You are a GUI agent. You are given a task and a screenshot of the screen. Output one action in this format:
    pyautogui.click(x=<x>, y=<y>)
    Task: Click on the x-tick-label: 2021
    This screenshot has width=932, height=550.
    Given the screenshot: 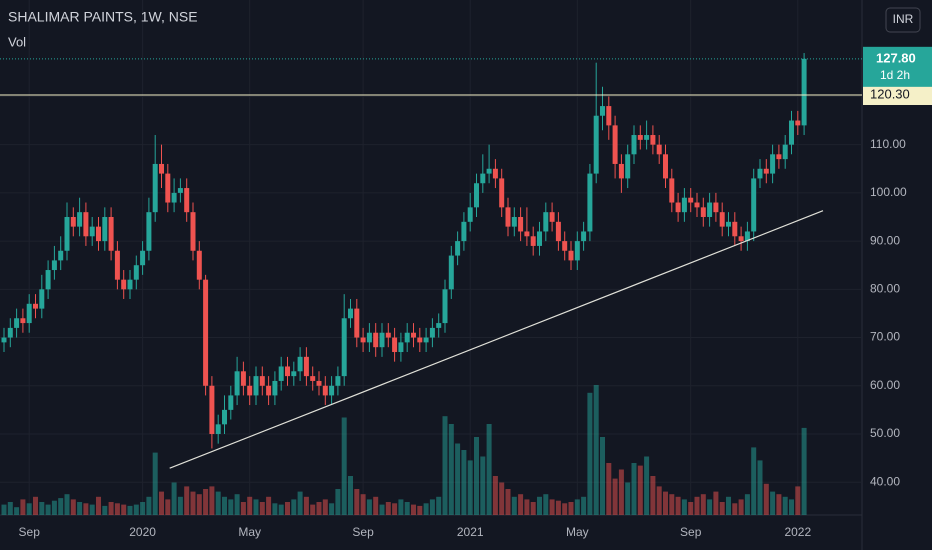 What is the action you would take?
    pyautogui.click(x=470, y=532)
    